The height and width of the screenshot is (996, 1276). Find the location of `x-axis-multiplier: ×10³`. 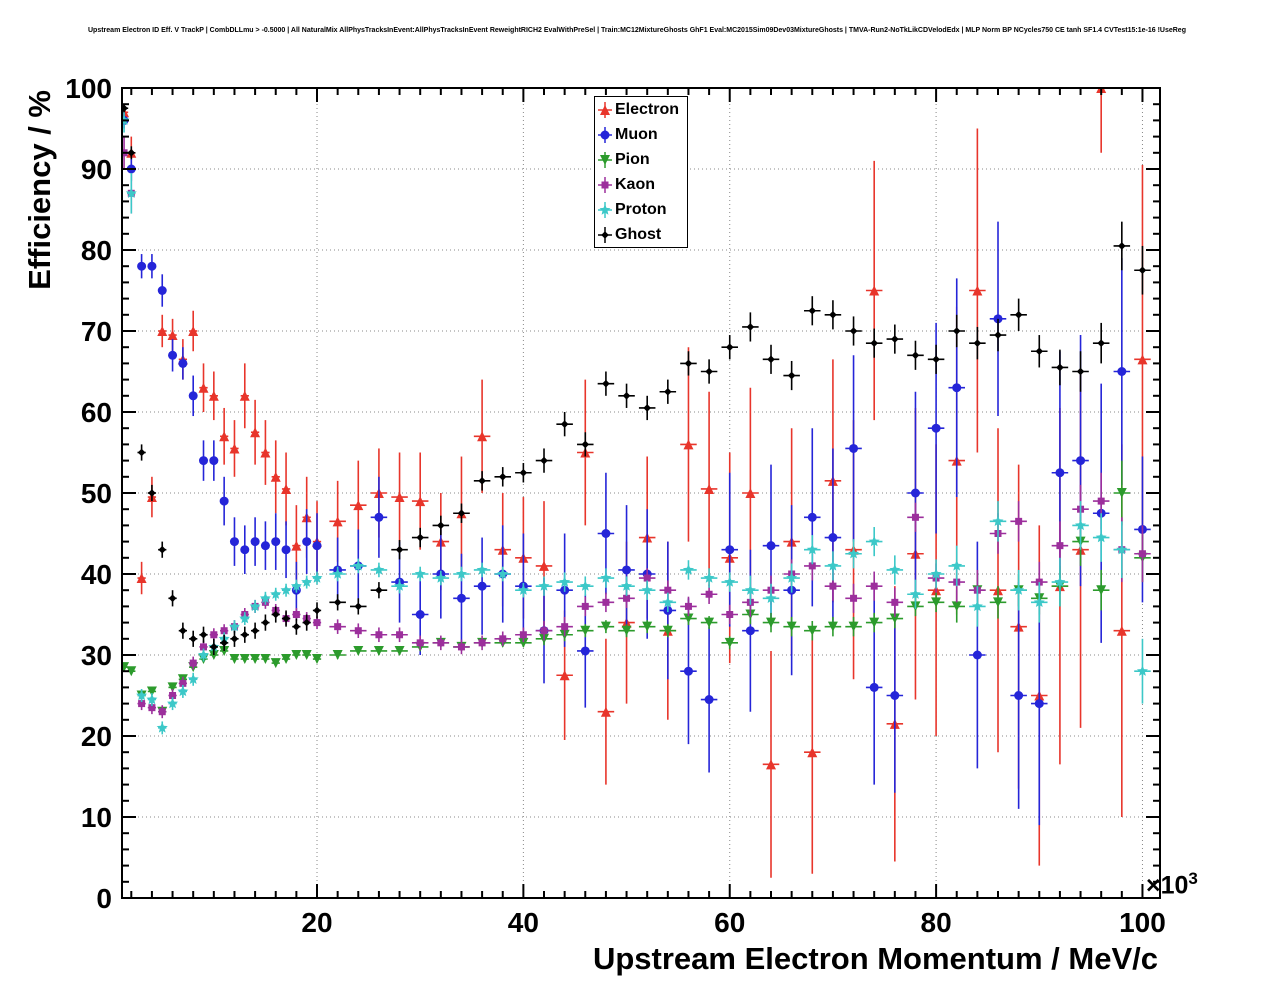

x-axis-multiplier: ×10³ is located at coordinates (1172, 884).